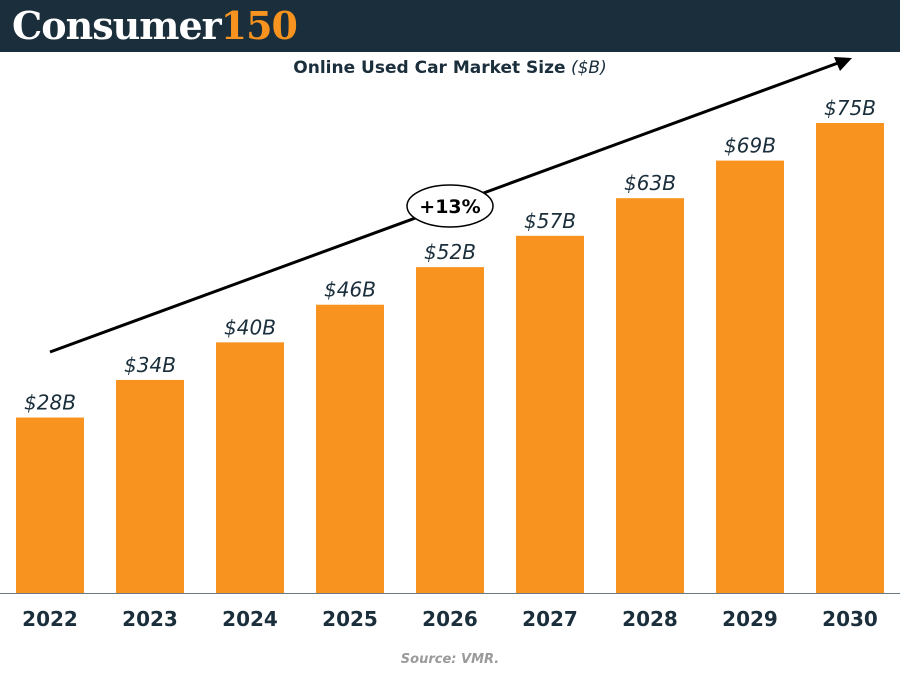 The width and height of the screenshot is (900, 675). I want to click on brand-number: 150, so click(259, 25).